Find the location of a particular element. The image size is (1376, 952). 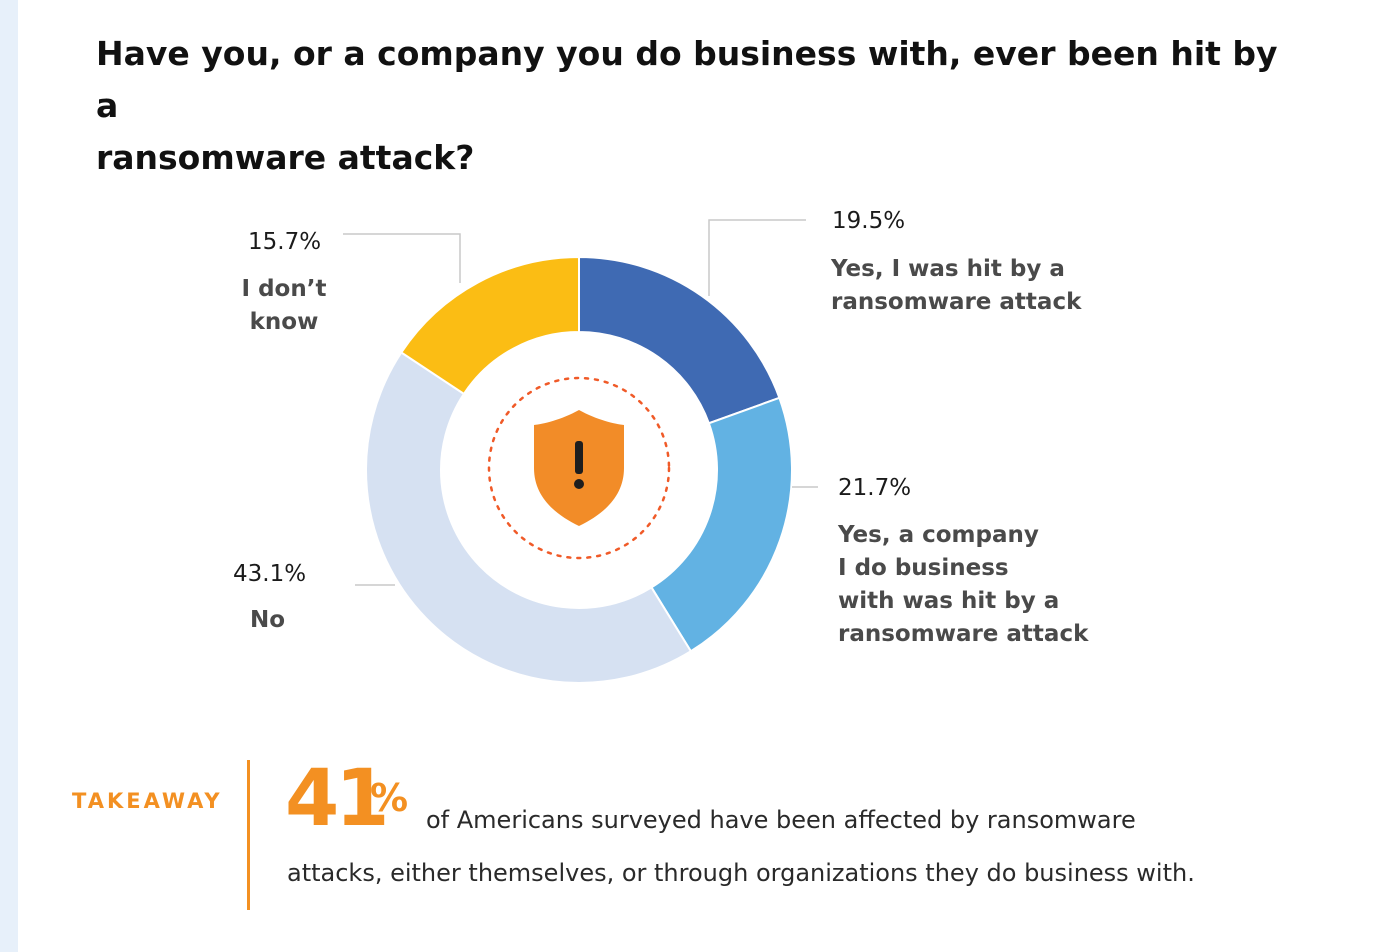

takeaway-label: TAKEAWAY is located at coordinates (147, 801).